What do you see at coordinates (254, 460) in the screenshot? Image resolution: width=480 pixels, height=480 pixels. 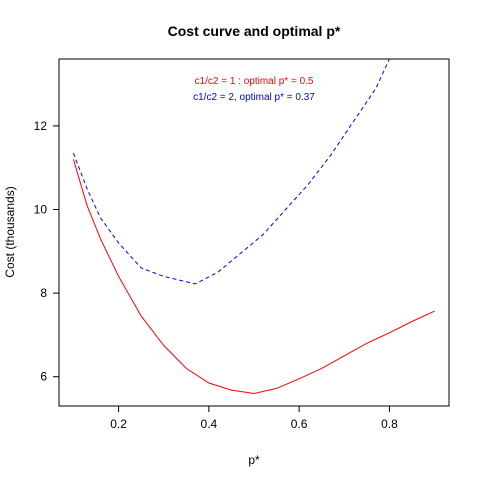 I see `x-axis-label: p*` at bounding box center [254, 460].